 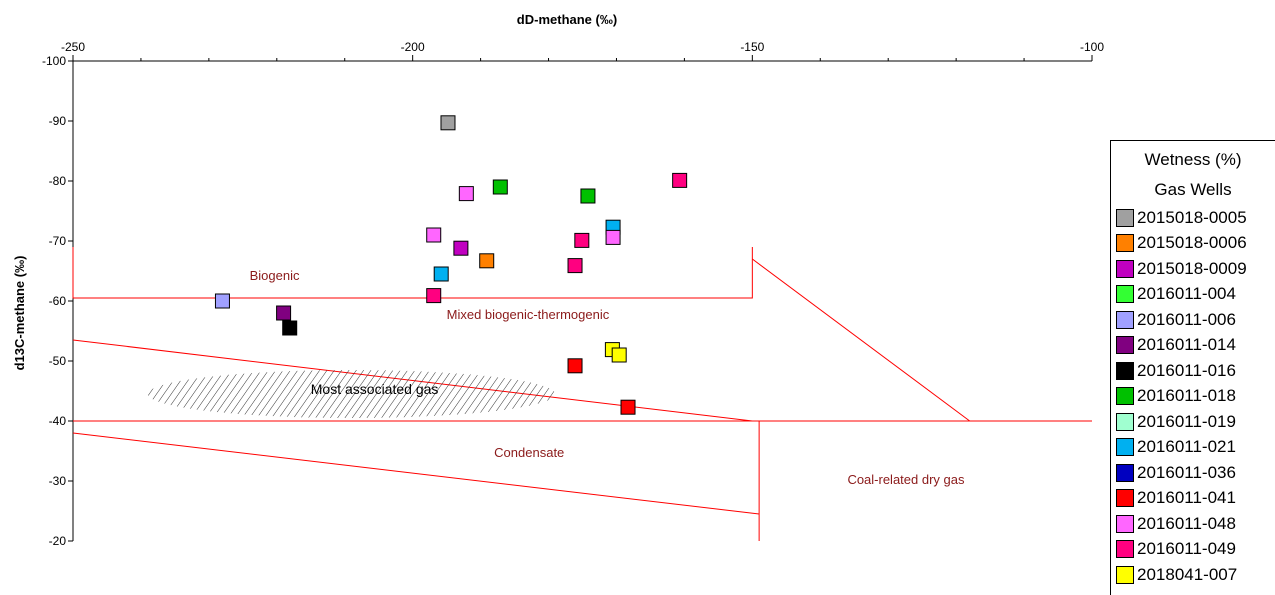 What do you see at coordinates (58, 181) in the screenshot?
I see `y-tick-label: -80` at bounding box center [58, 181].